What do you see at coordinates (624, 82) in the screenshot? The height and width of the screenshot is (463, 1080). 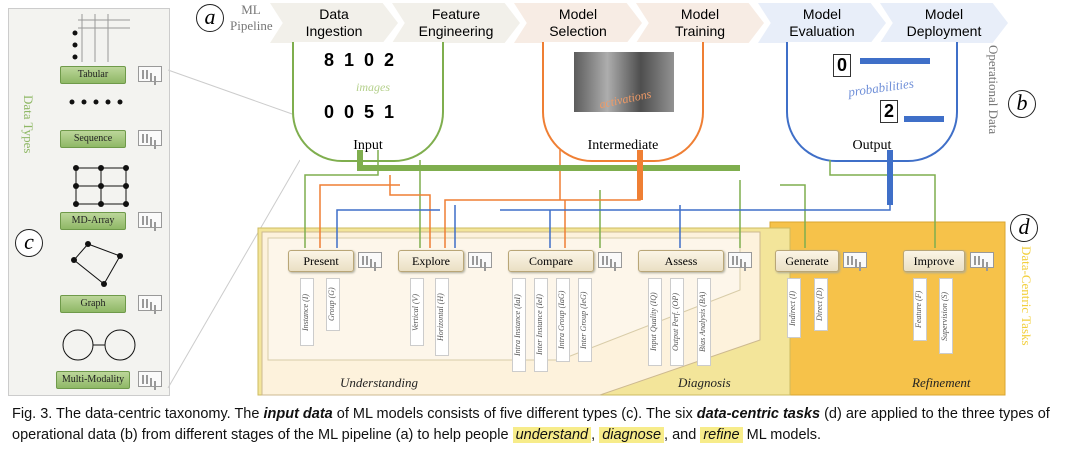 I see `activation-maps` at bounding box center [624, 82].